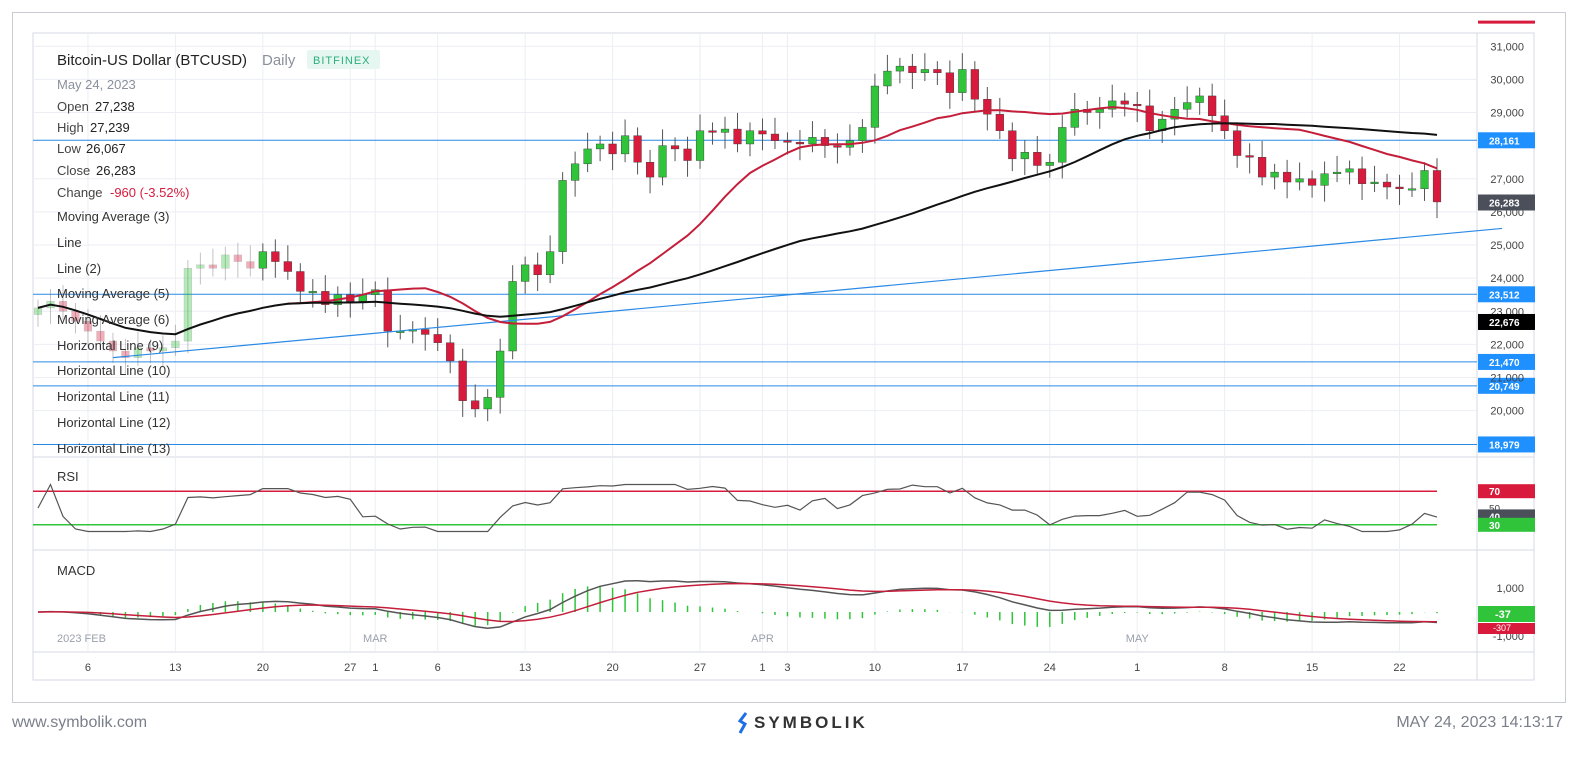 The height and width of the screenshot is (757, 1593). What do you see at coordinates (962, 668) in the screenshot?
I see `date-tick-label: 17` at bounding box center [962, 668].